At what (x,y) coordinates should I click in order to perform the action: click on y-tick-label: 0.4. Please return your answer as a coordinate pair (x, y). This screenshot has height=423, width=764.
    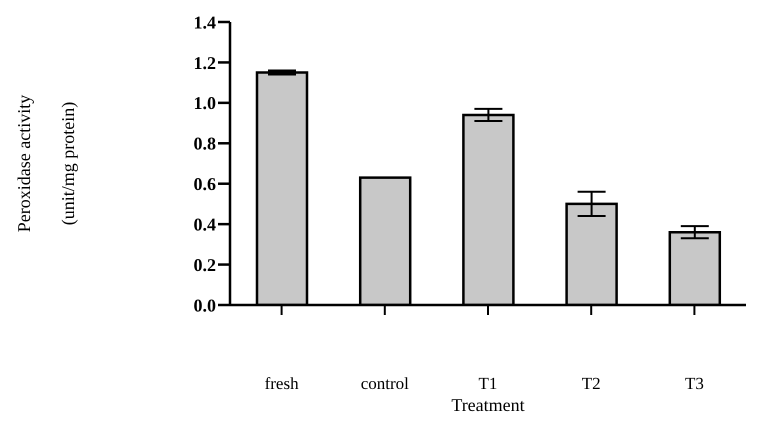
    Looking at the image, I should click on (205, 224).